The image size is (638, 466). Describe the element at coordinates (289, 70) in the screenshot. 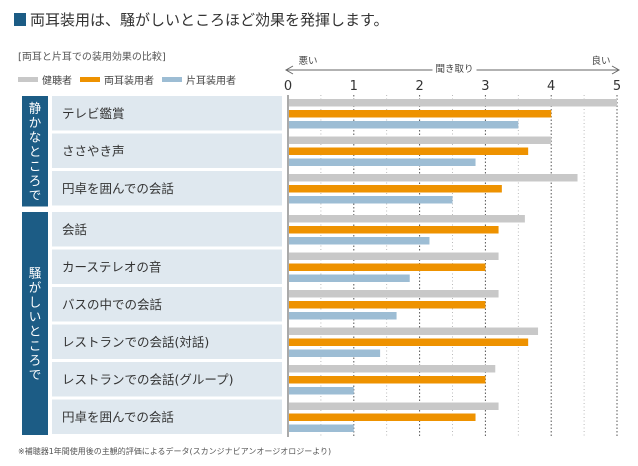

I see `axis-arrow-head-left` at that location.